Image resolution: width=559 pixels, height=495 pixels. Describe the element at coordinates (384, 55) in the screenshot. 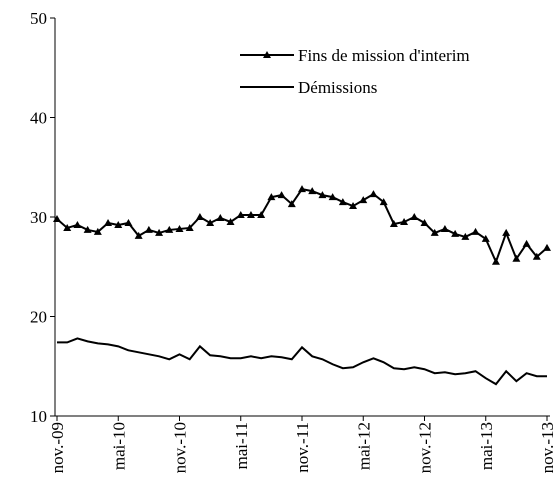

I see `legend-label: Fins de mission d'interim` at that location.